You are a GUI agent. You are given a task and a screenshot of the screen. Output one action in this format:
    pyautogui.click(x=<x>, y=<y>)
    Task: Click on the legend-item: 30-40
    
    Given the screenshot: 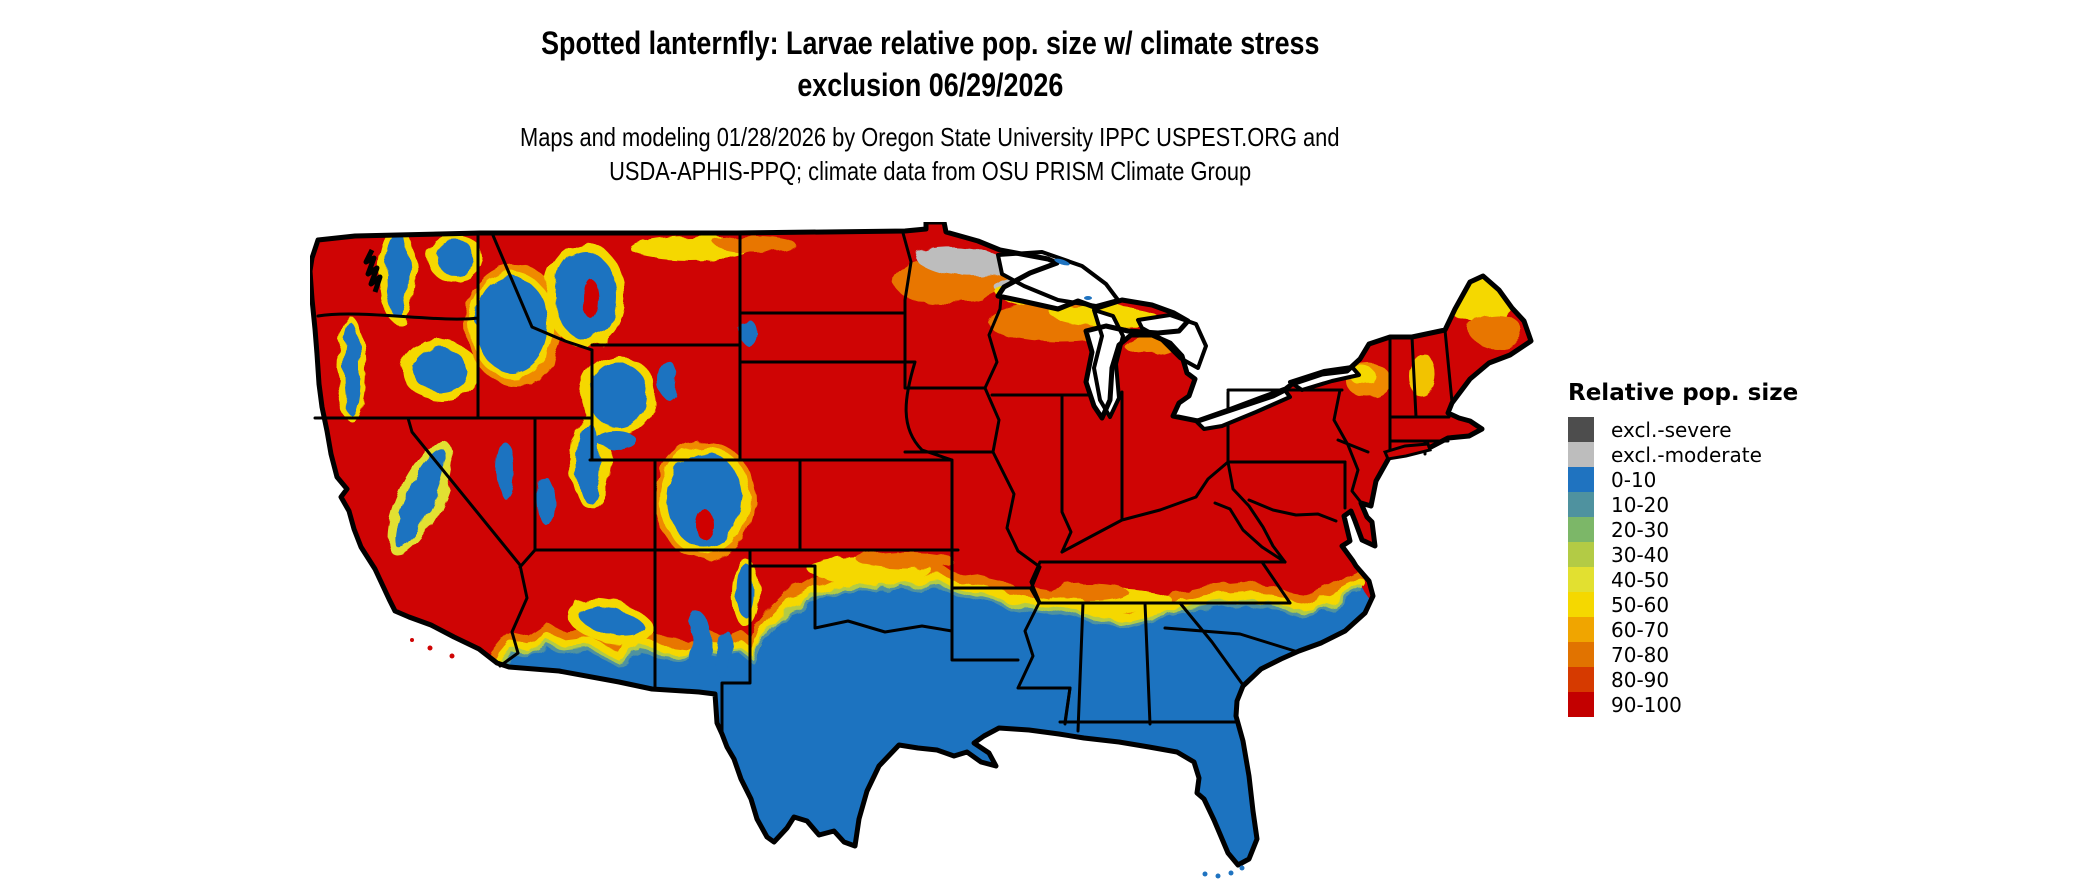 What is the action you would take?
    pyautogui.click(x=1683, y=554)
    